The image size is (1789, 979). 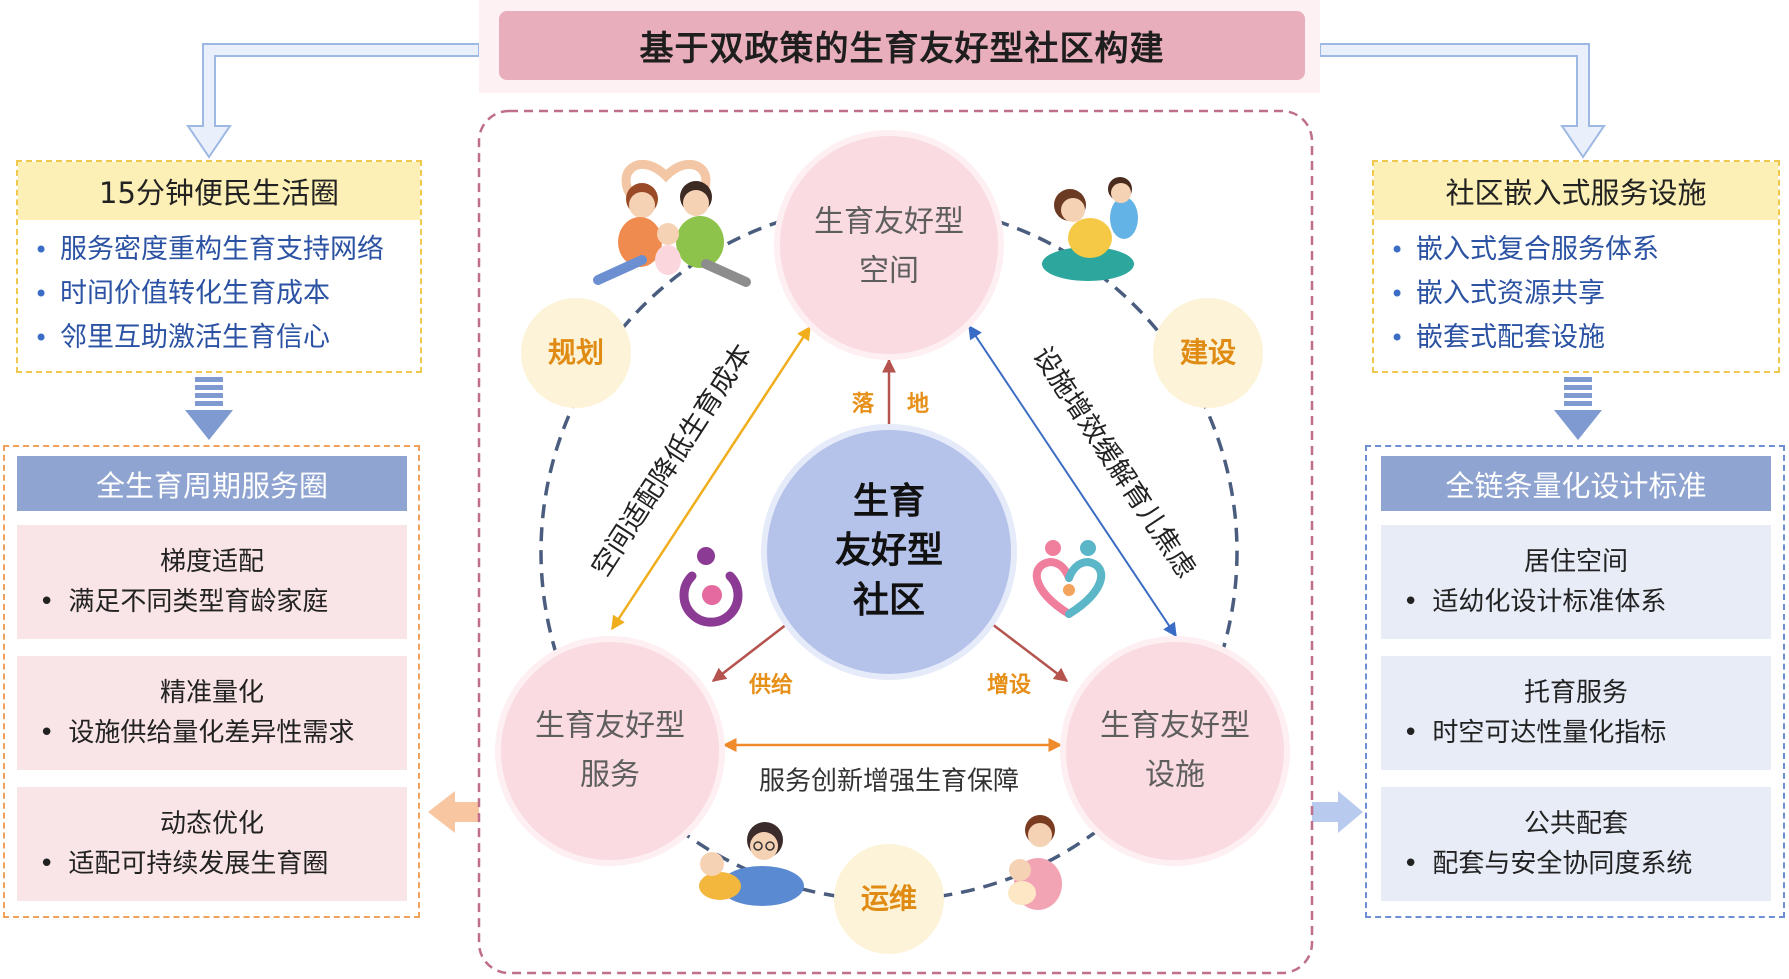 What do you see at coordinates (751, 864) in the screenshot?
I see `parent-glasses-baby-illustration` at bounding box center [751, 864].